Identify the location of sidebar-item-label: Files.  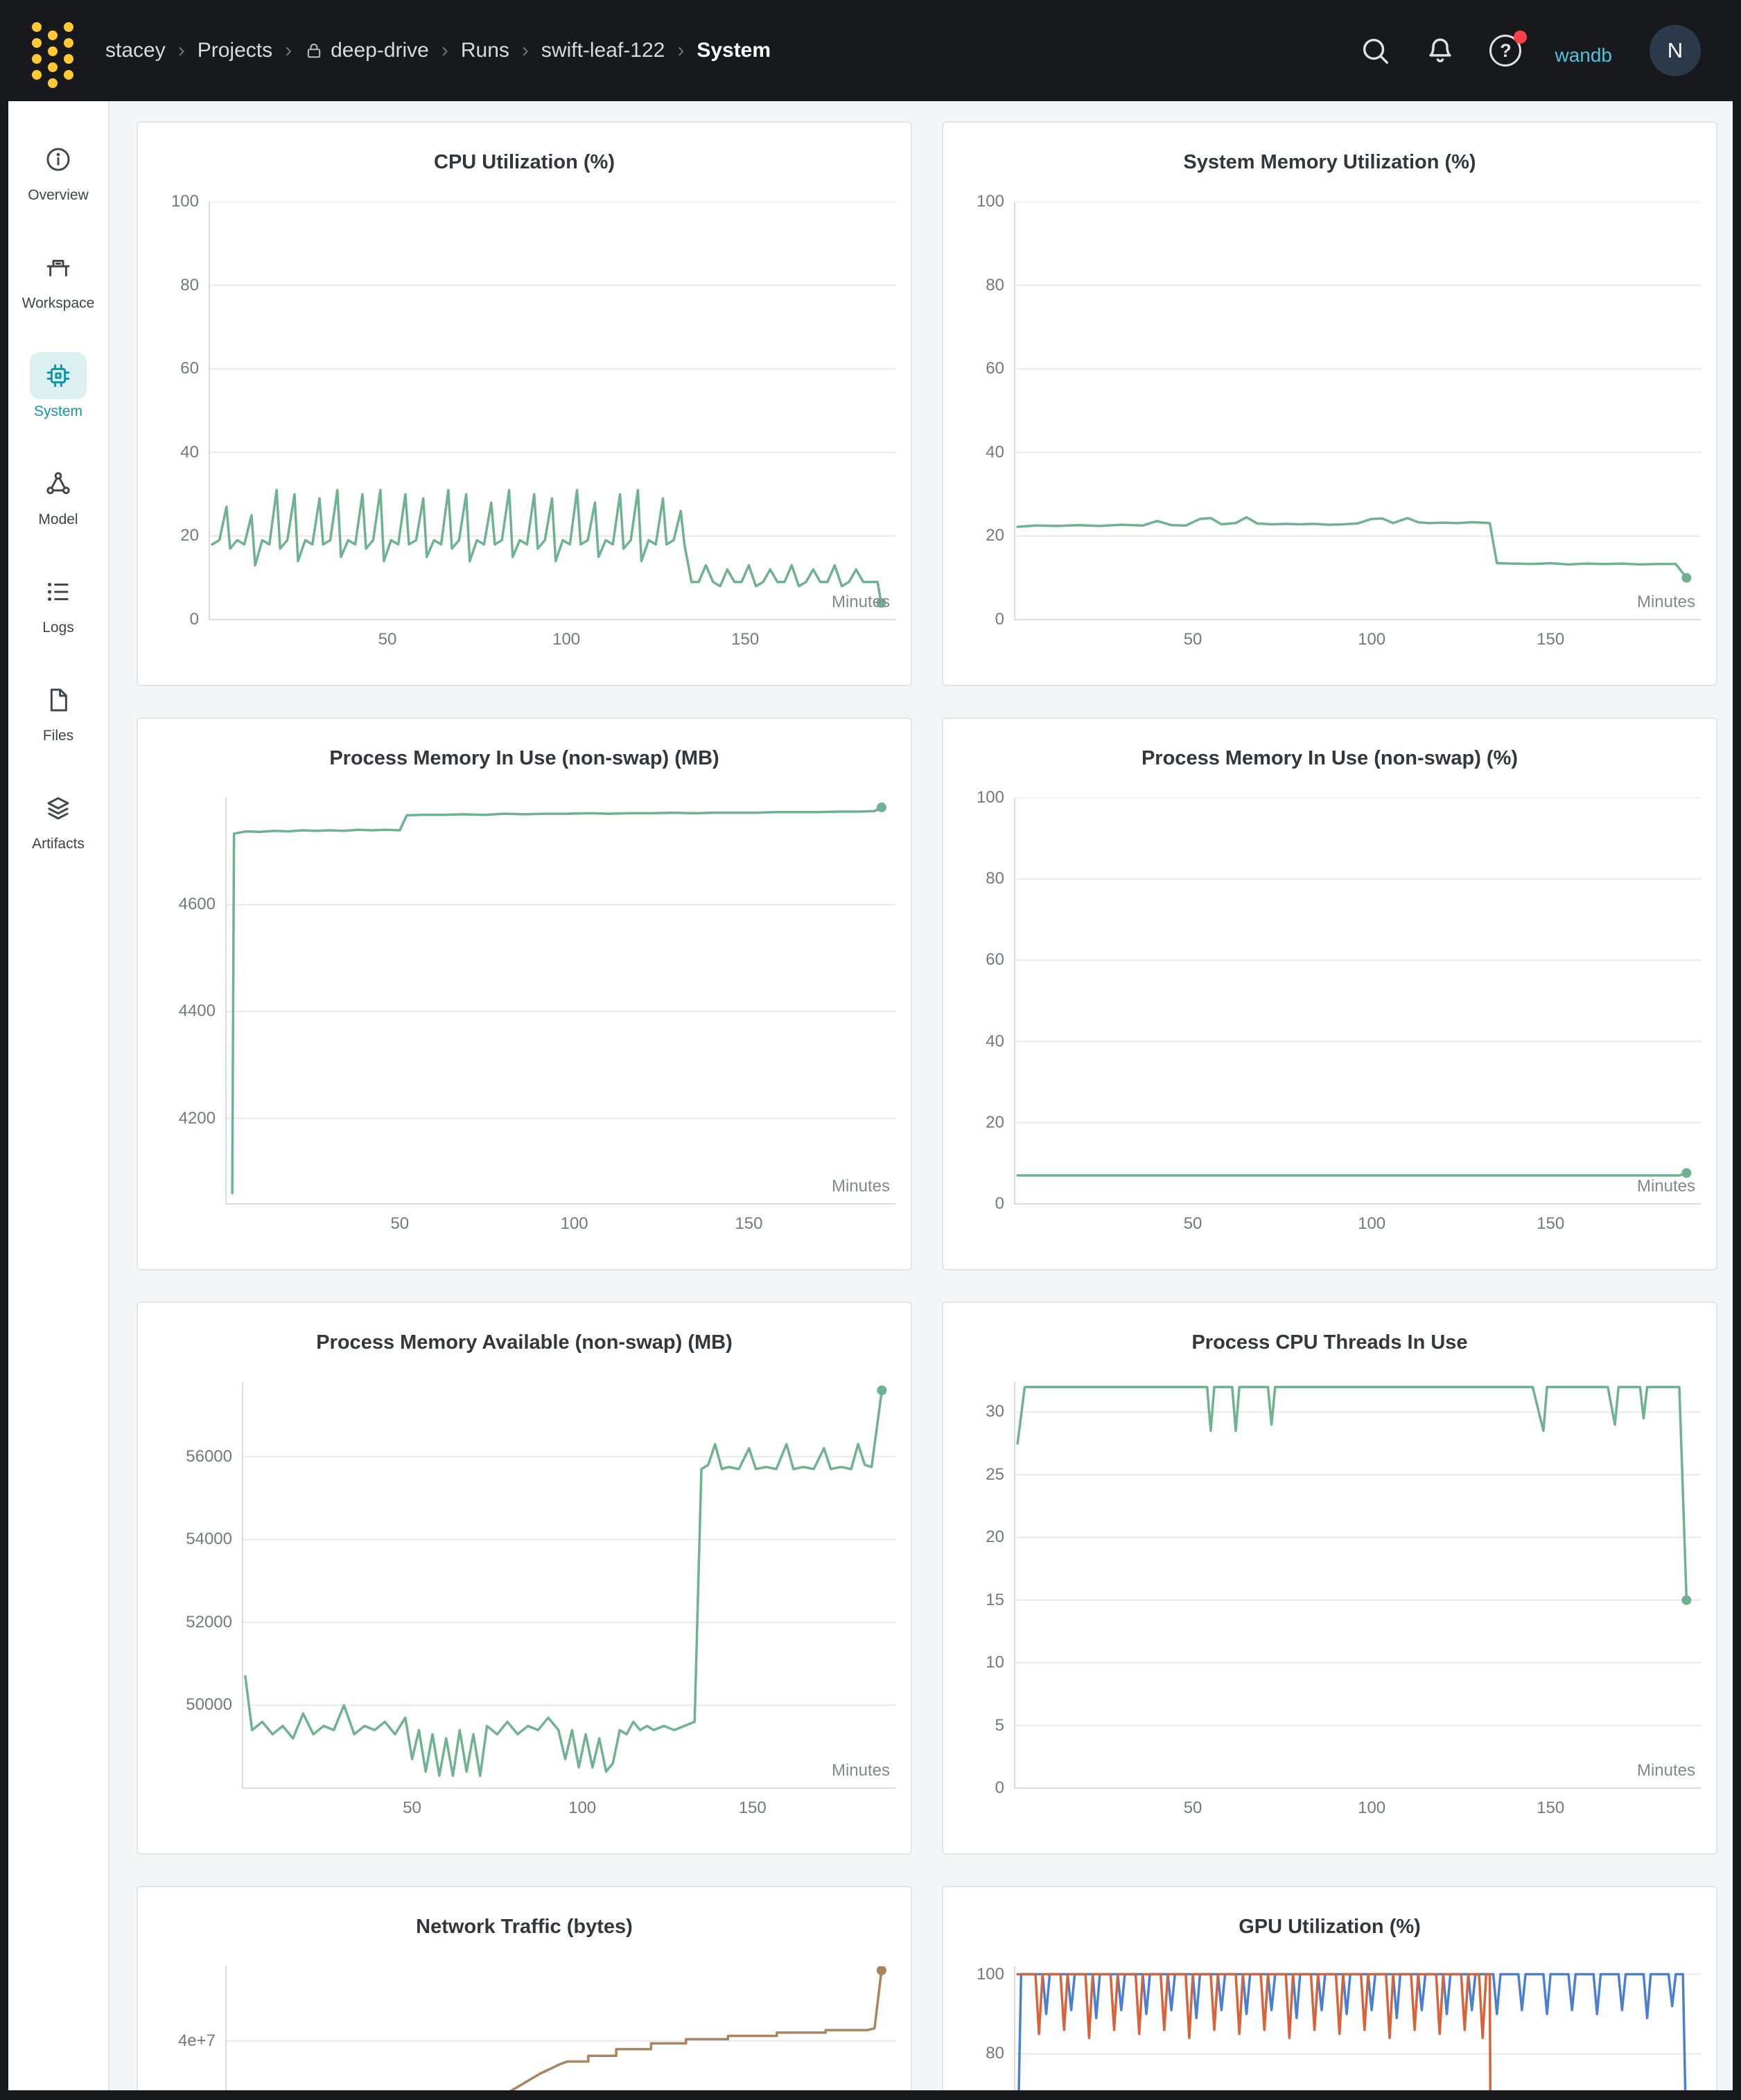
(58, 736).